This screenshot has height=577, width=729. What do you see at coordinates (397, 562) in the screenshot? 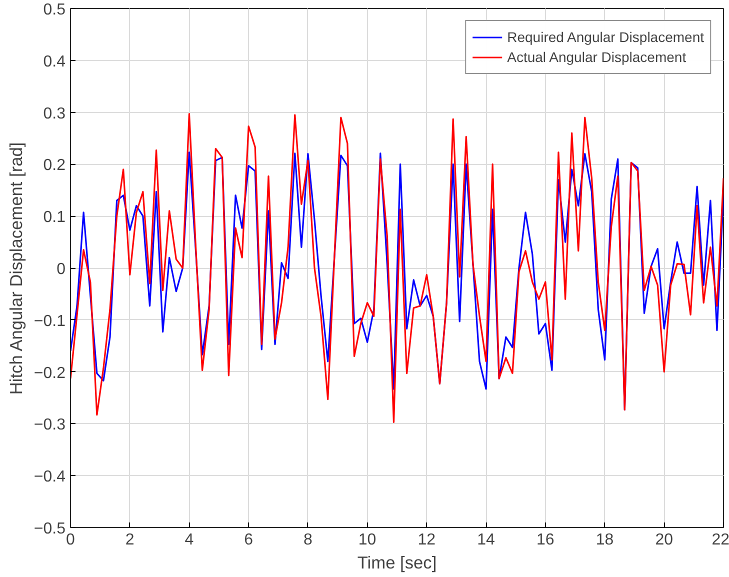
I see `x-axis-title: Time [sec]` at bounding box center [397, 562].